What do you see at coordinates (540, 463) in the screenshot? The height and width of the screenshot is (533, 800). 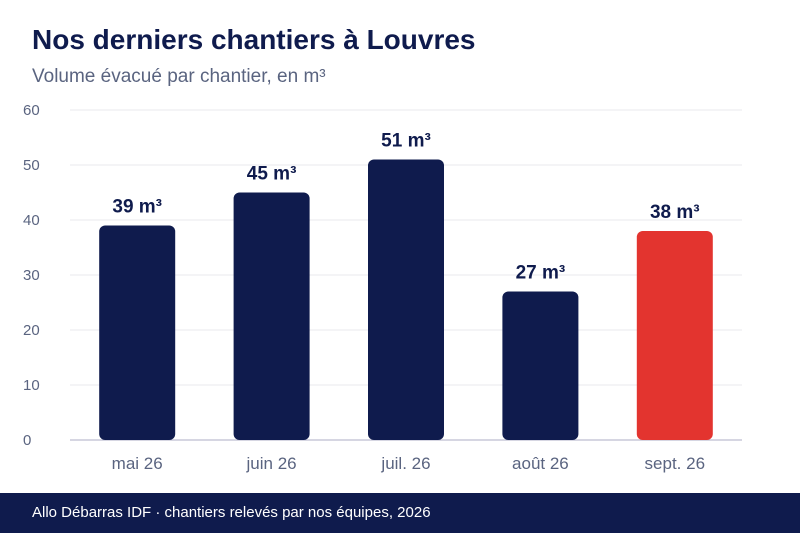 I see `x-tick-label: août 26` at bounding box center [540, 463].